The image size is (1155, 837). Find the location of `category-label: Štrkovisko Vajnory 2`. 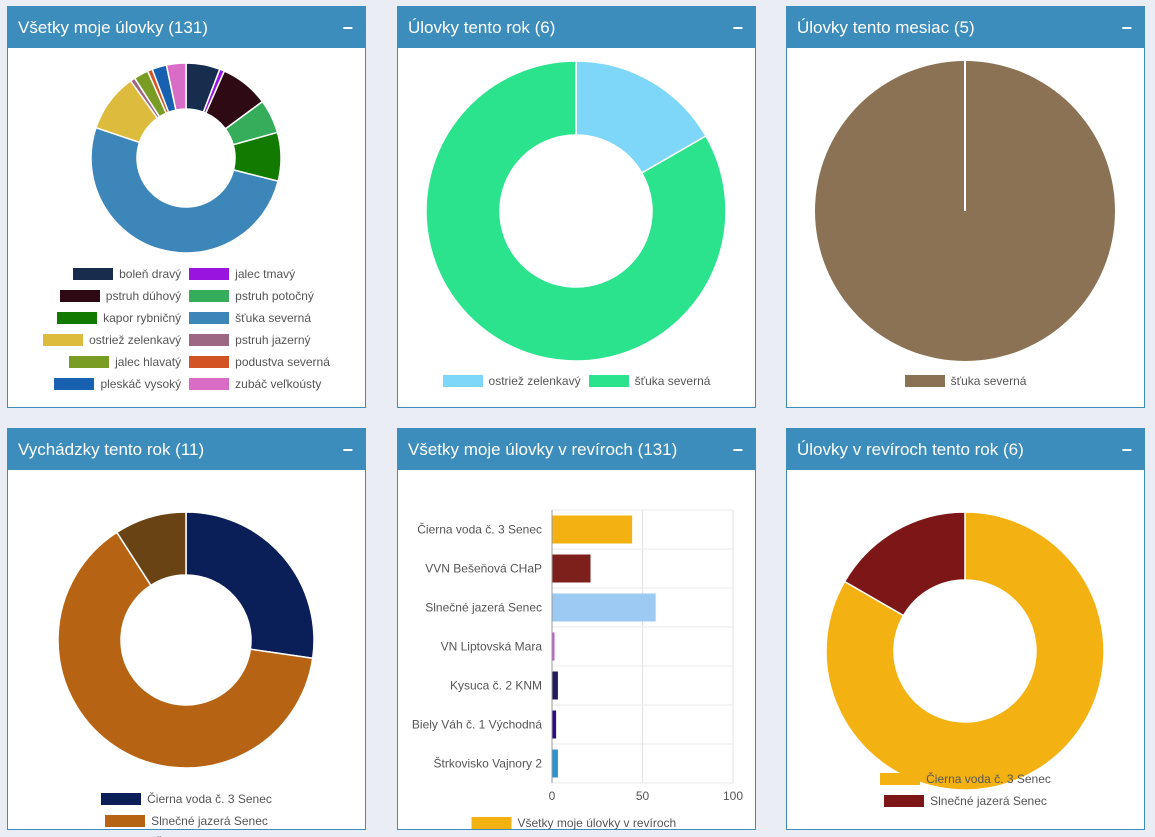

category-label: Štrkovisko Vajnory 2 is located at coordinates (488, 763).